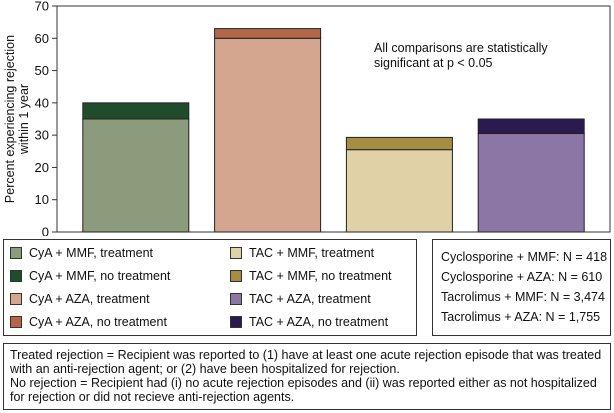 The image size is (614, 413). Describe the element at coordinates (521, 317) in the screenshot. I see `sample-size-tac-aza: Tacrolimus + AZA: N = 1,755` at that location.